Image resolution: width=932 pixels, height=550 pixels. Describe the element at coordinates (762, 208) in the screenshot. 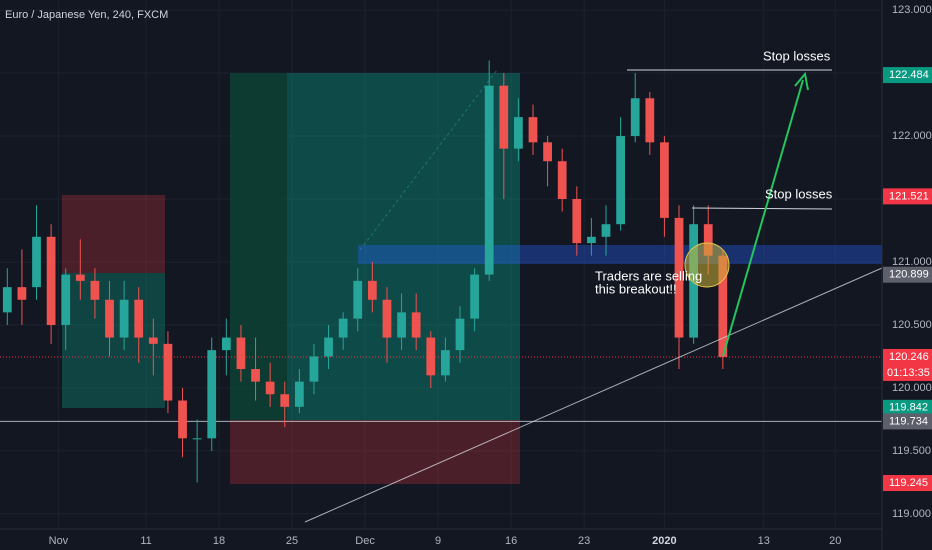

I see `stop-line` at that location.